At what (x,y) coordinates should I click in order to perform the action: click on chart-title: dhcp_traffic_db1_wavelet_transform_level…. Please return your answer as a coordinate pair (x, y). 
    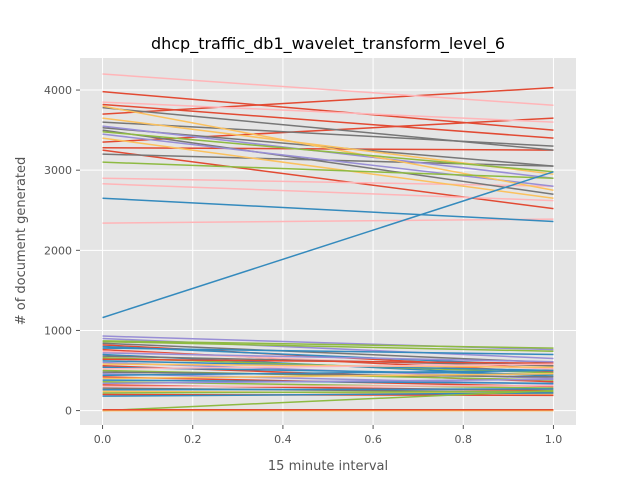
    Looking at the image, I should click on (328, 44).